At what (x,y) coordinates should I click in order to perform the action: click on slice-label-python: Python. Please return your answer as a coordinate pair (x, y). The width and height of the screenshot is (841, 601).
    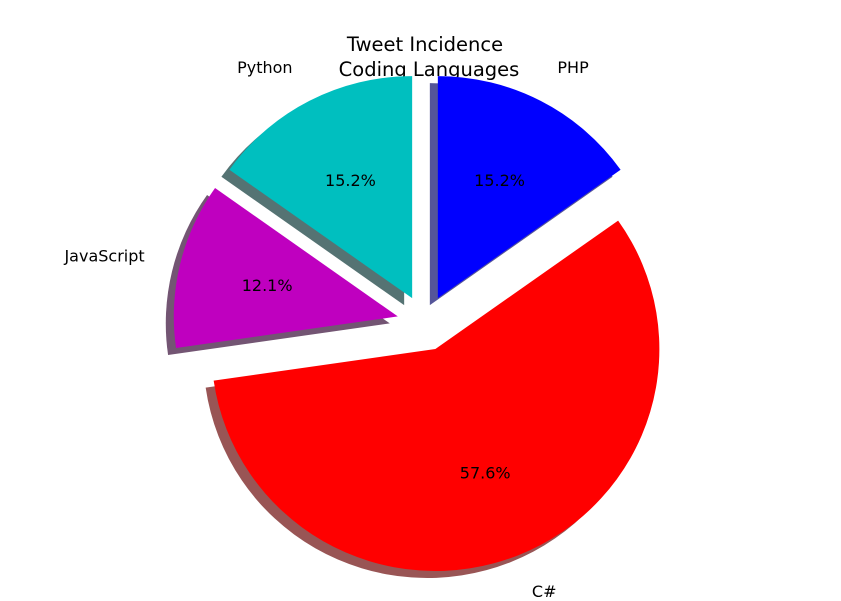
    Looking at the image, I should click on (264, 67).